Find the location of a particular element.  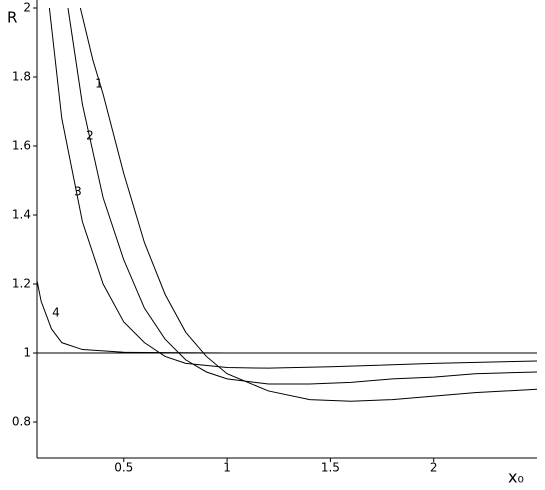

y-tick-label: 1.6 is located at coordinates (21, 146).